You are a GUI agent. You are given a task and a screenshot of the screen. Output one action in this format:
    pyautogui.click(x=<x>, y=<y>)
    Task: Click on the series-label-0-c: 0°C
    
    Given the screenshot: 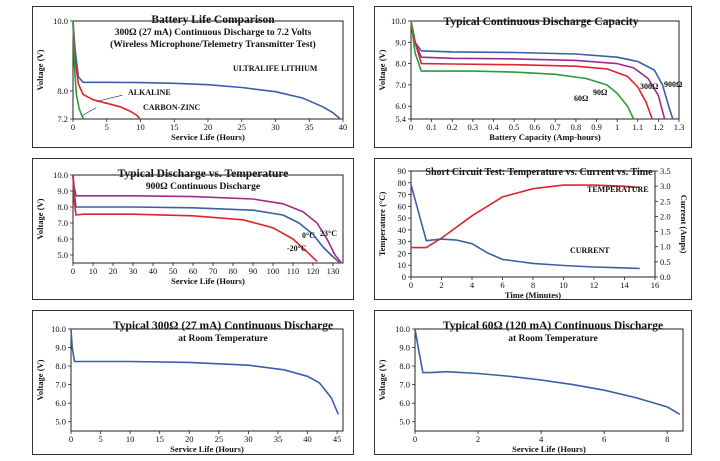 What is the action you would take?
    pyautogui.click(x=308, y=235)
    